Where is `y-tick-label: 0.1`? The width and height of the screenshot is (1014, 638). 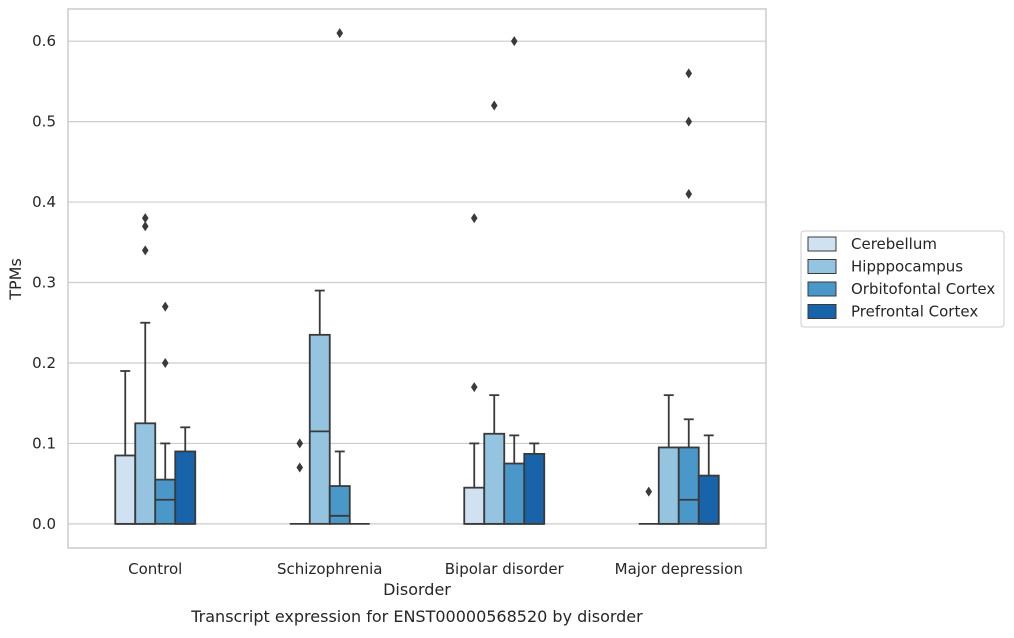 y-tick-label: 0.1 is located at coordinates (44, 443).